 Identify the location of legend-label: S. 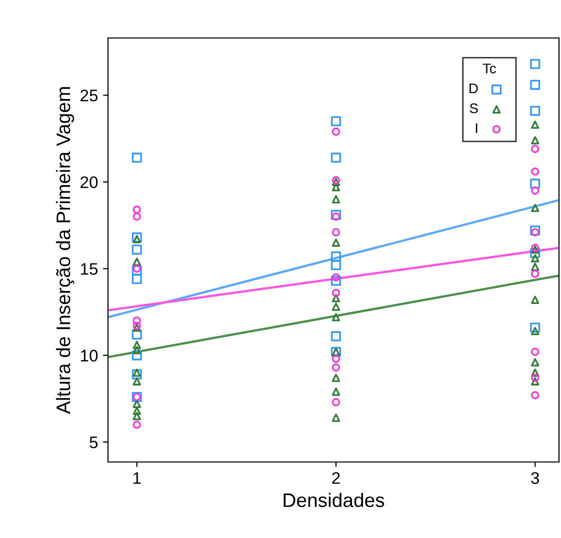
(474, 108).